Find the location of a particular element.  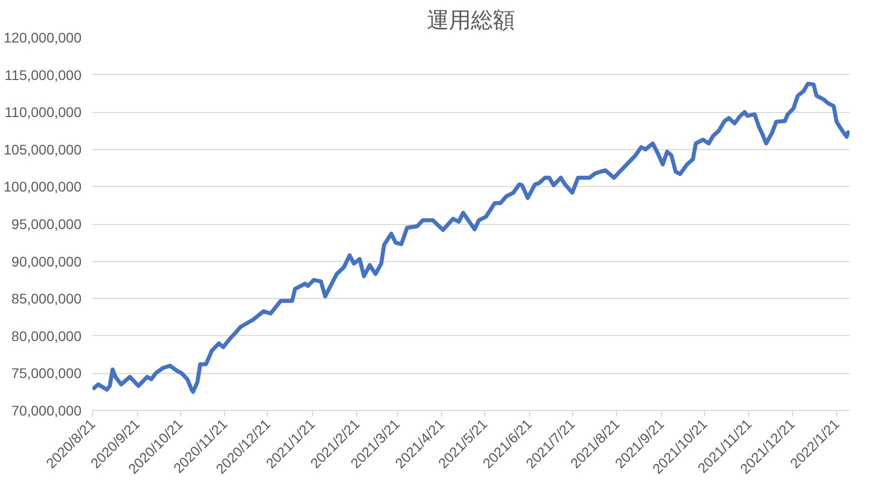

y-tick-label: 100,000,000 is located at coordinates (43, 186).